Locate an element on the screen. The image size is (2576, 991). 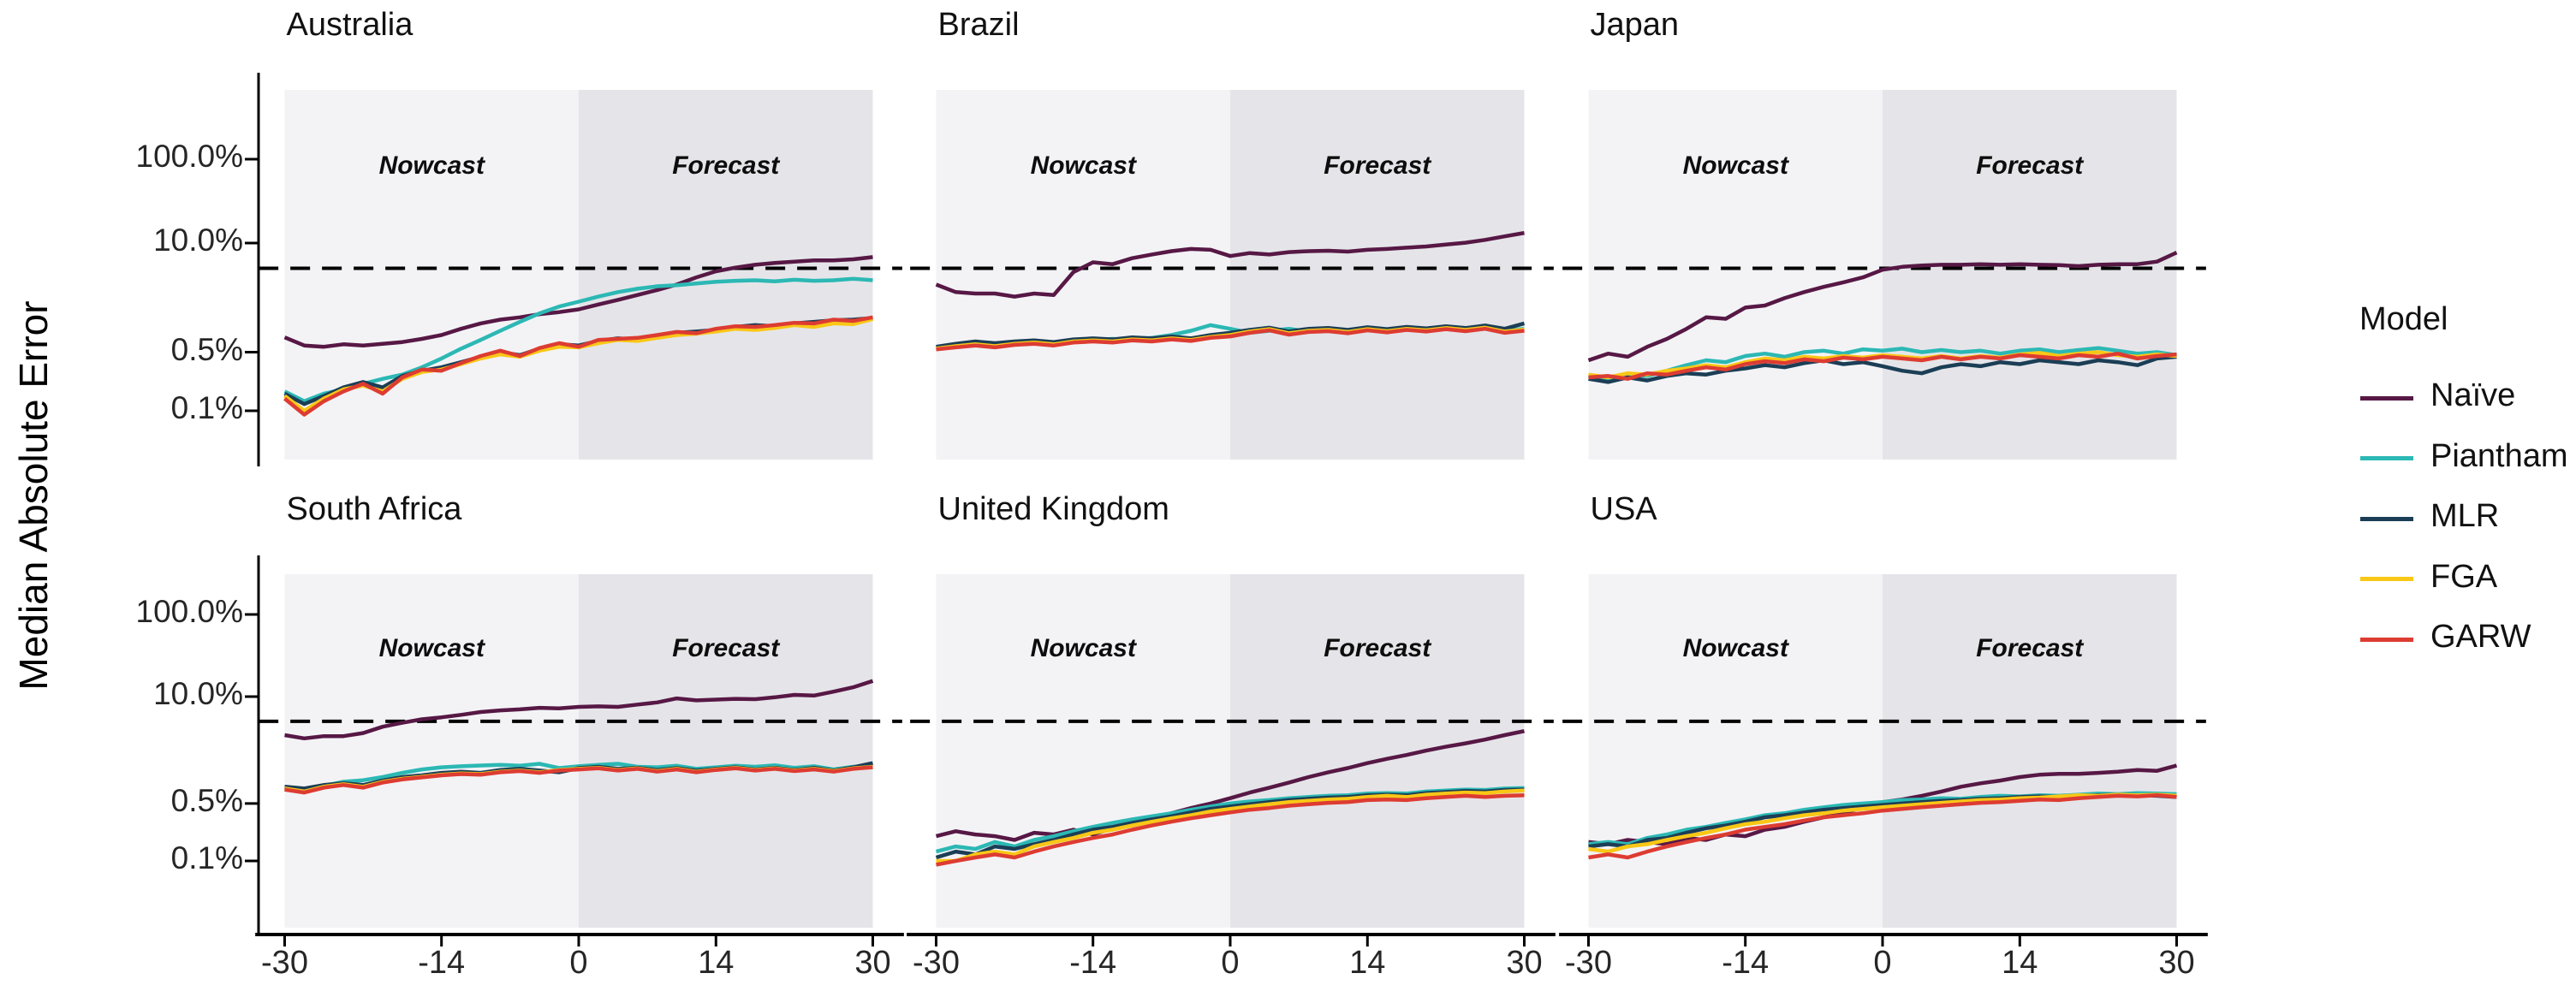
legend-title: Model is located at coordinates (2404, 319).